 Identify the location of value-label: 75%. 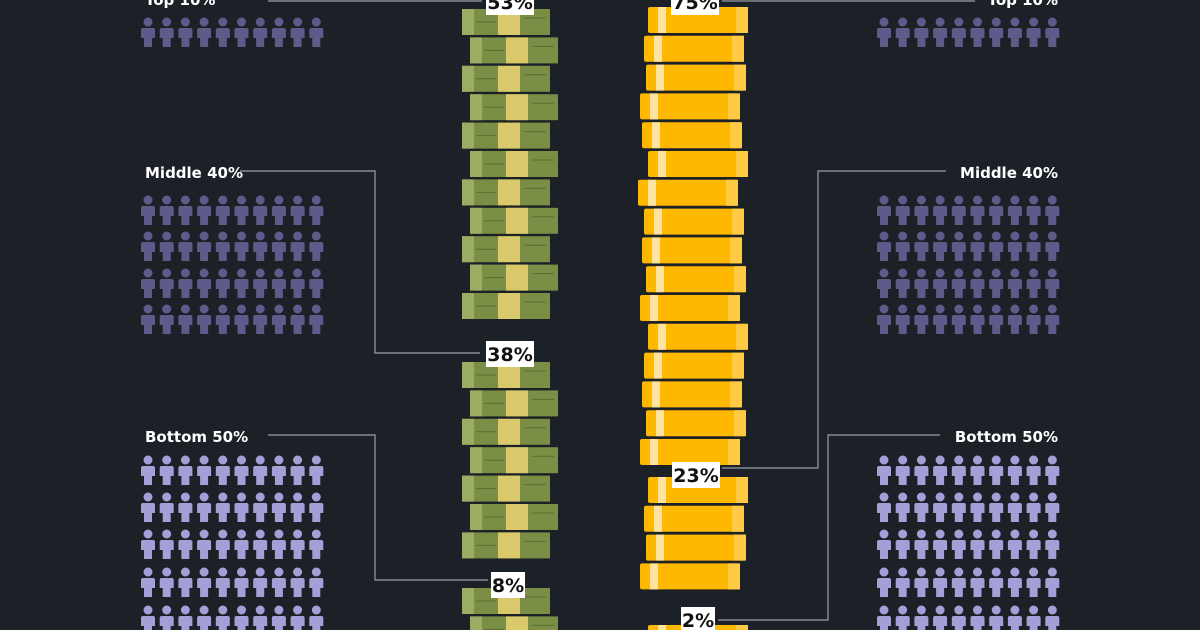
(694, 7).